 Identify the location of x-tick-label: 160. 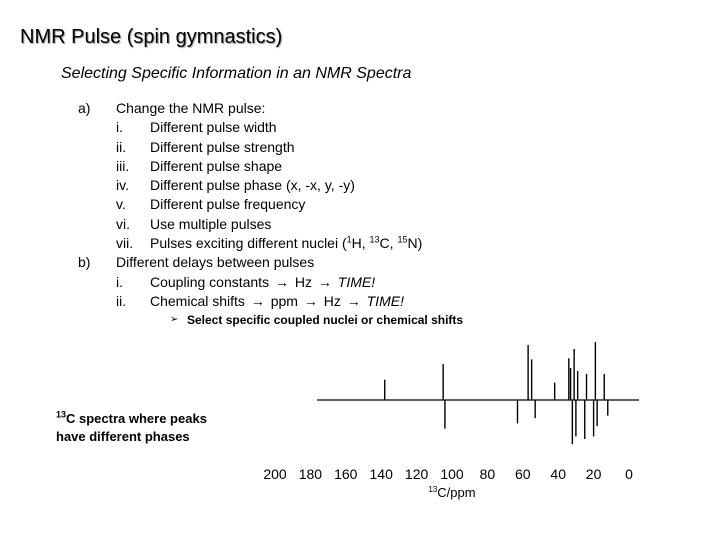
(346, 474).